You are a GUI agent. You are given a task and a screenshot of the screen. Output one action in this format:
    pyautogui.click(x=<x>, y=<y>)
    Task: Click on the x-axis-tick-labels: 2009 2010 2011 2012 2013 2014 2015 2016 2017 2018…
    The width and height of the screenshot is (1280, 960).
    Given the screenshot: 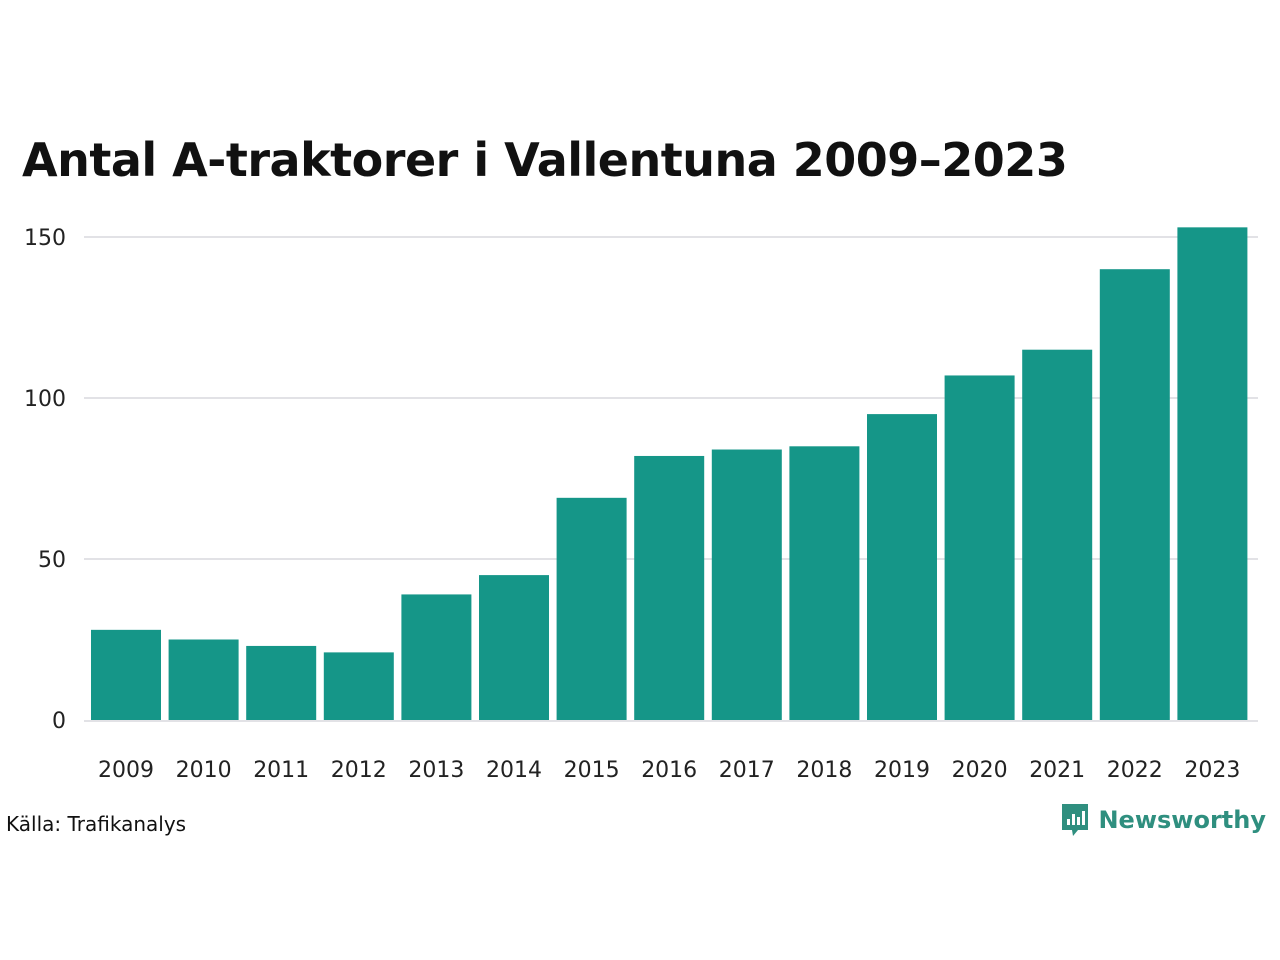 What is the action you would take?
    pyautogui.click(x=669, y=770)
    